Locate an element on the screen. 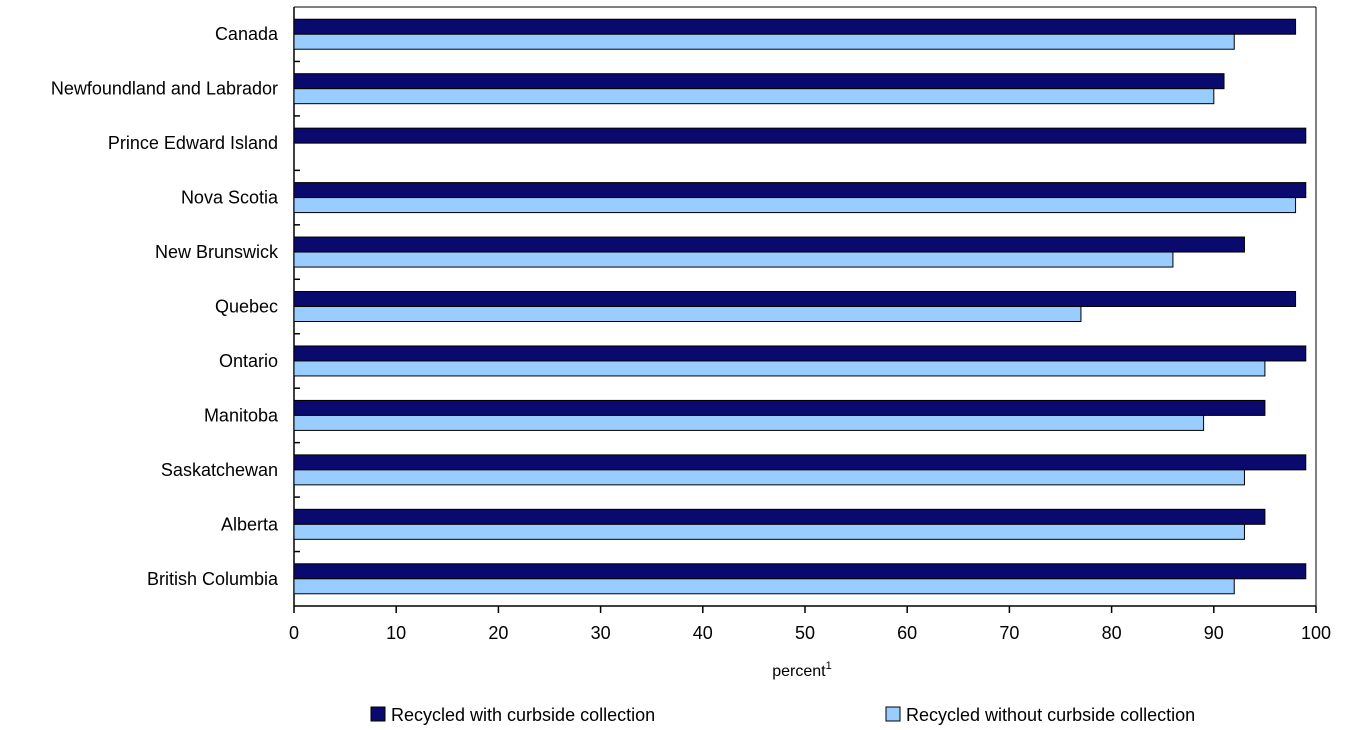  category-label: Canada is located at coordinates (247, 34).